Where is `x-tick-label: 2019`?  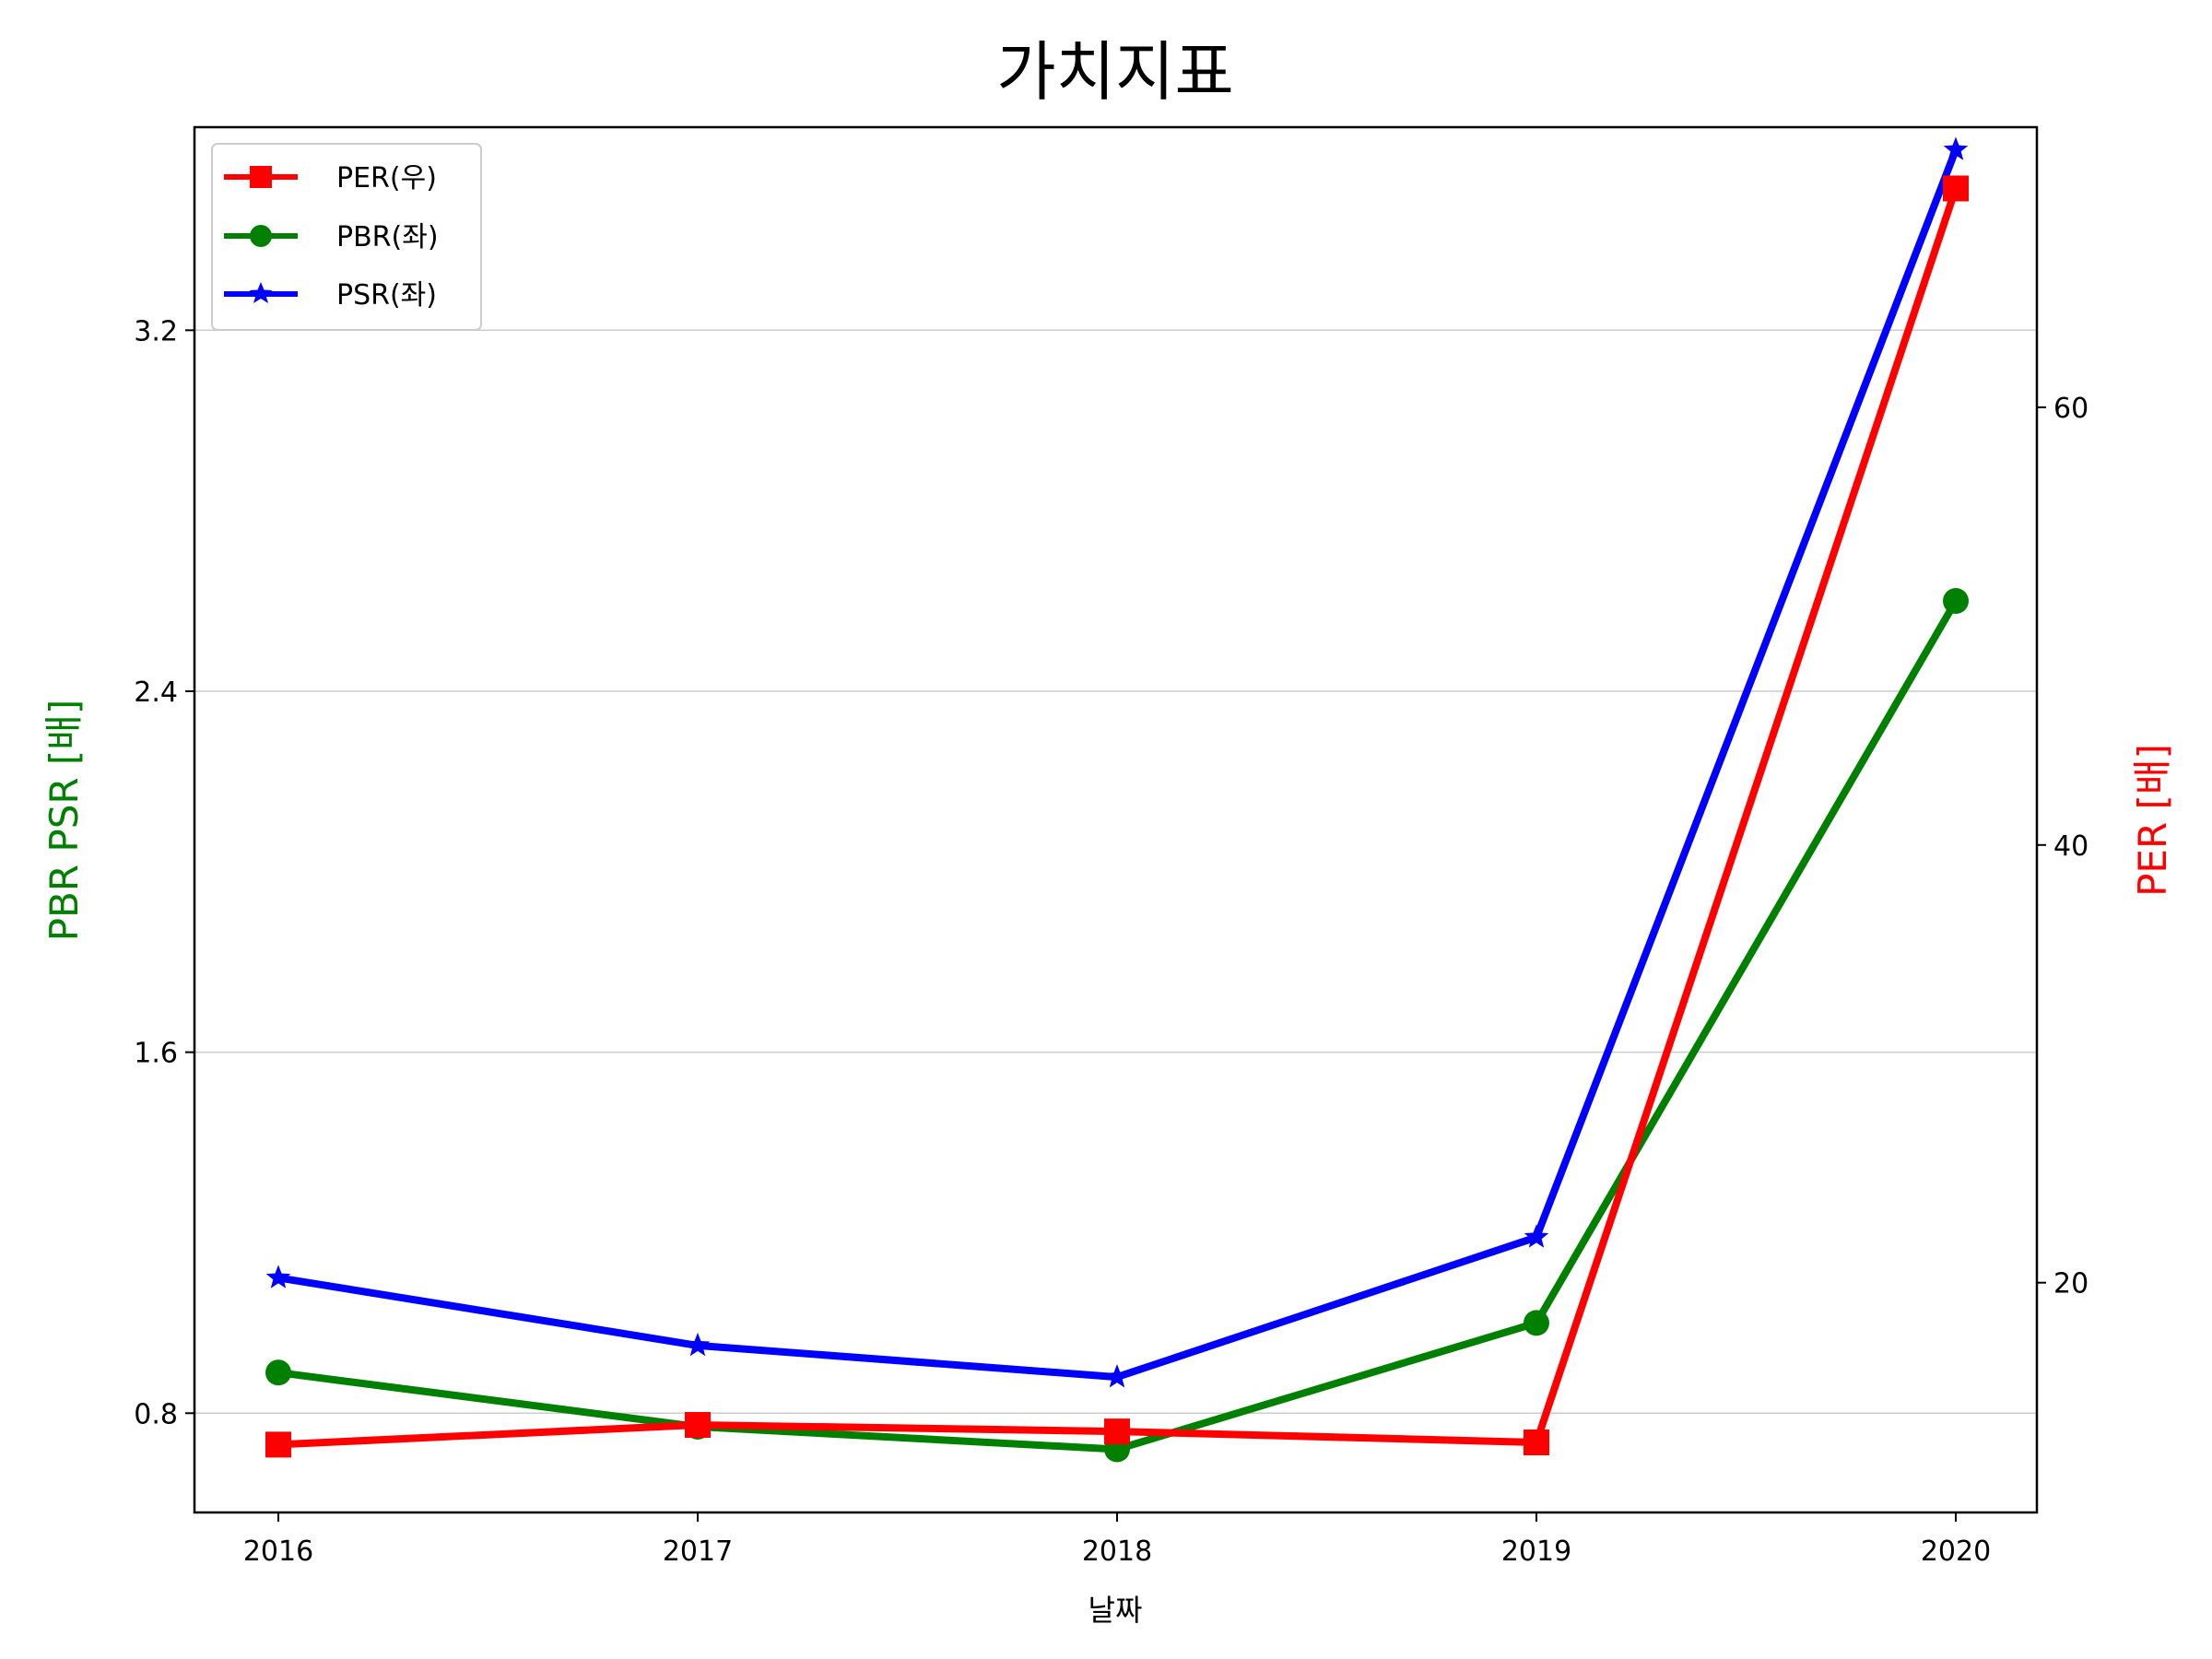 x-tick-label: 2019 is located at coordinates (1536, 1551).